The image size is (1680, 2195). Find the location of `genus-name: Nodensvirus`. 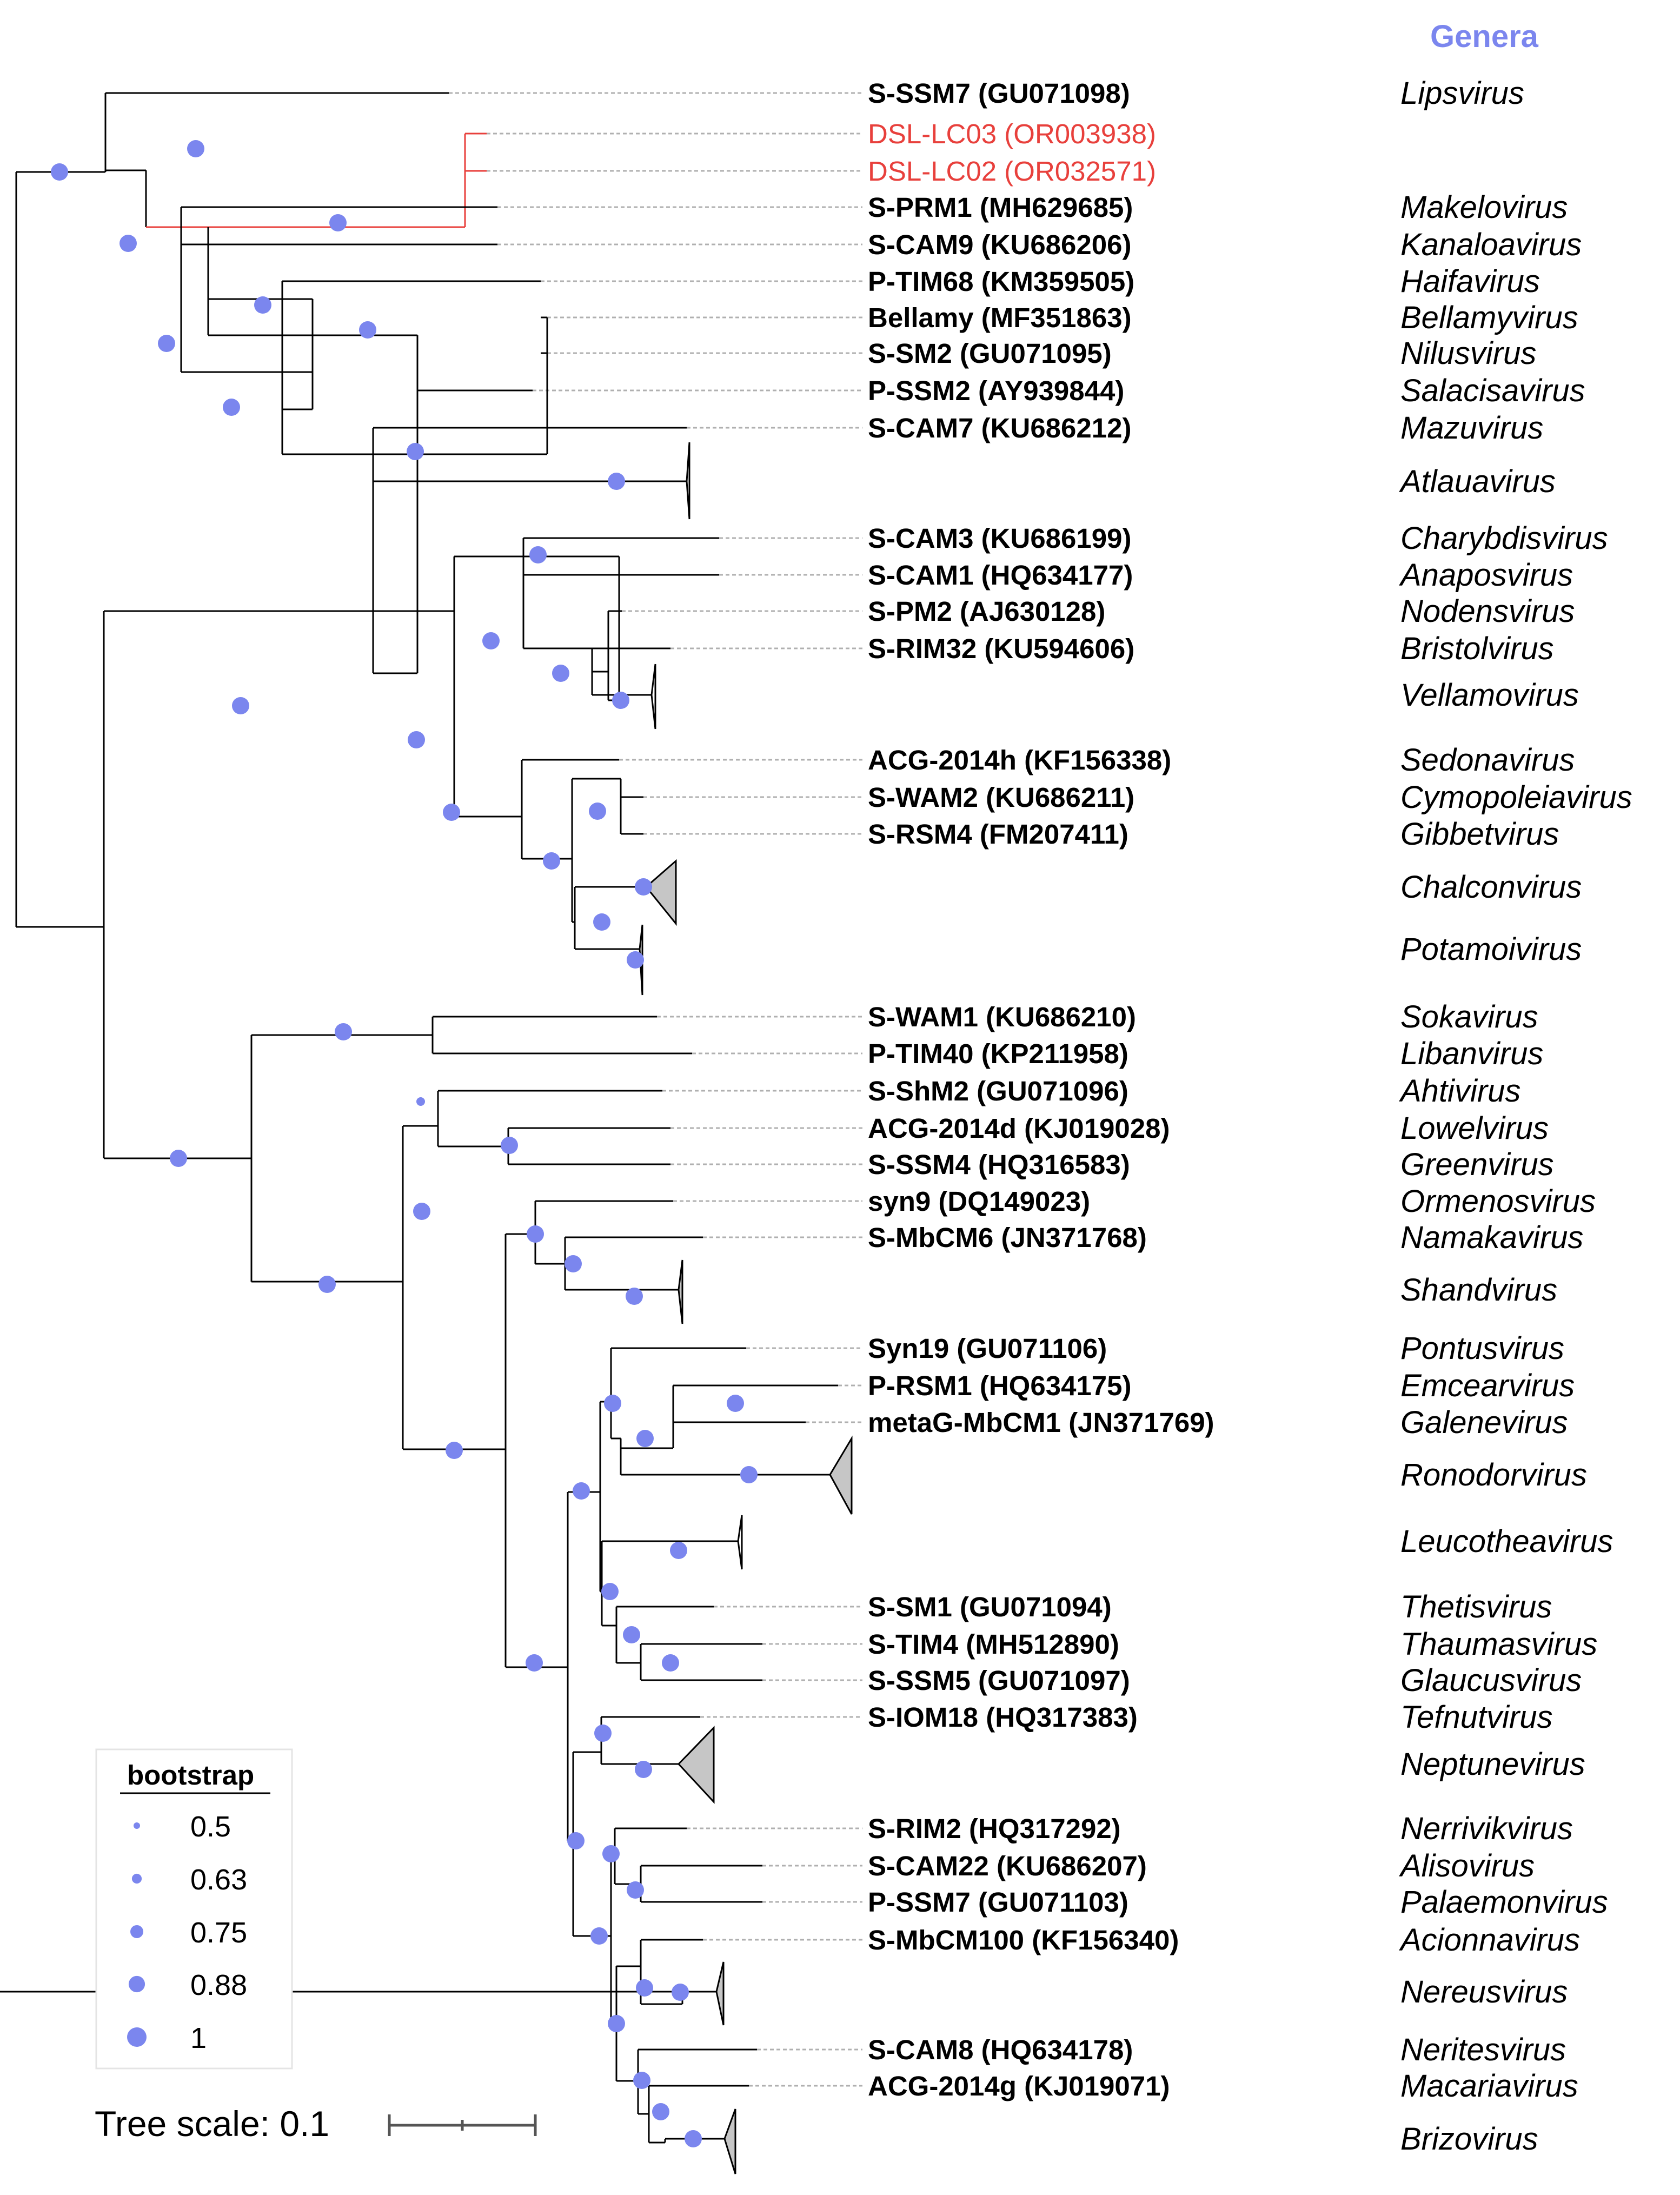

genus-name: Nodensvirus is located at coordinates (1488, 612).